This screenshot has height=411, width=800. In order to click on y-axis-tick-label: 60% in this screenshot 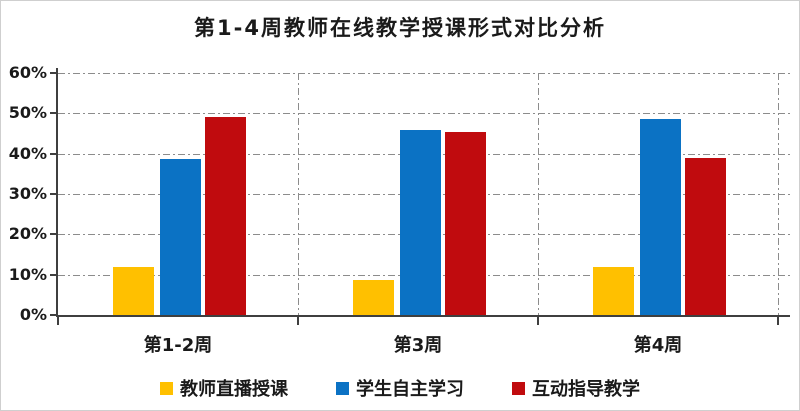, I will do `click(27, 72)`.